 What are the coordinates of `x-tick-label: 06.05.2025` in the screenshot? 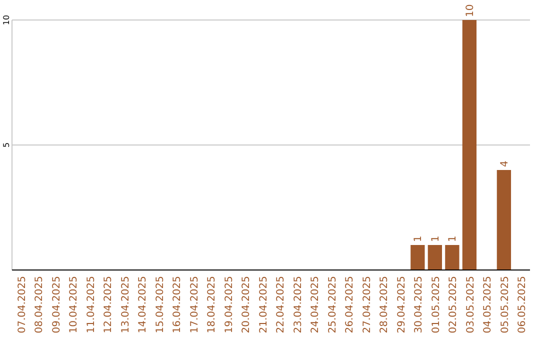 It's located at (522, 305).